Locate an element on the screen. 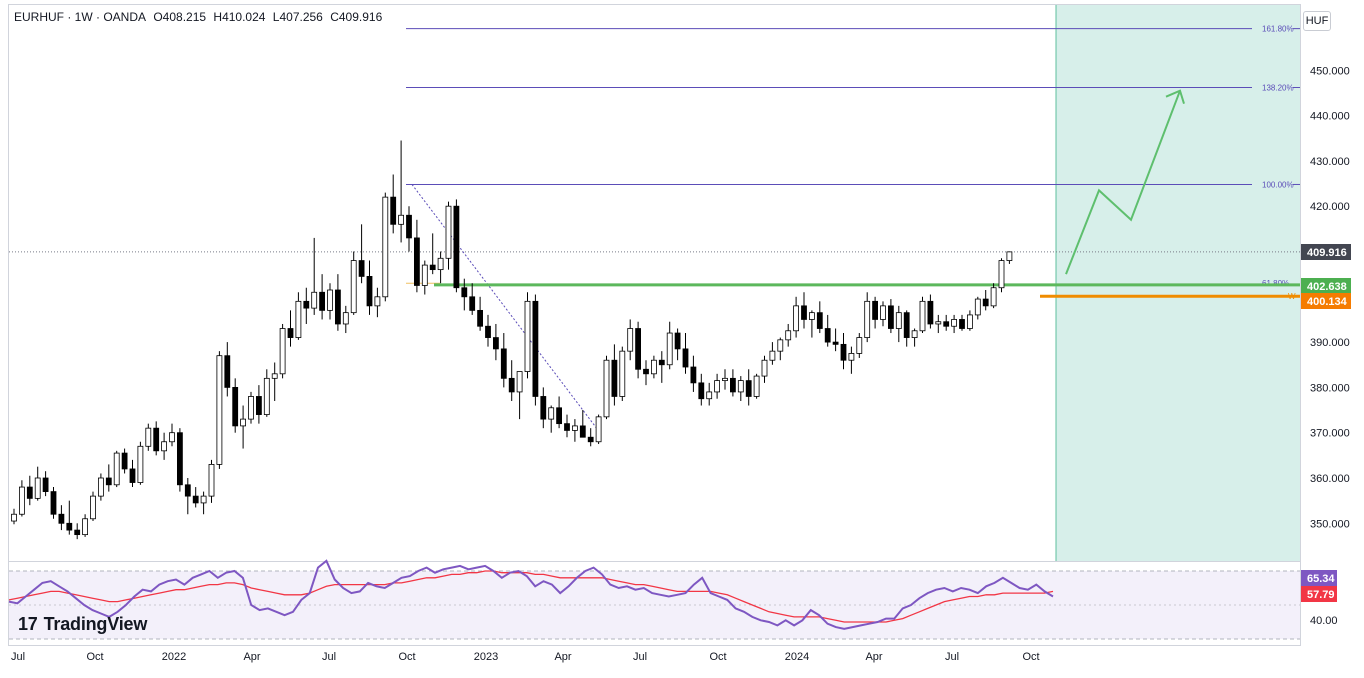  time-tick: Apr is located at coordinates (562, 657).